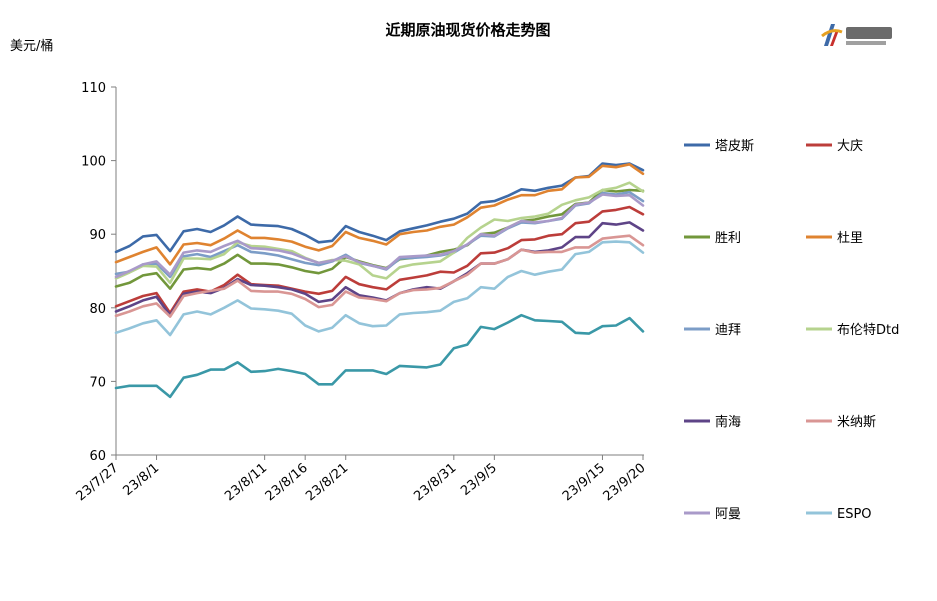  Describe the element at coordinates (625, 483) in the screenshot. I see `x-tick-label: 23/9/20` at that location.